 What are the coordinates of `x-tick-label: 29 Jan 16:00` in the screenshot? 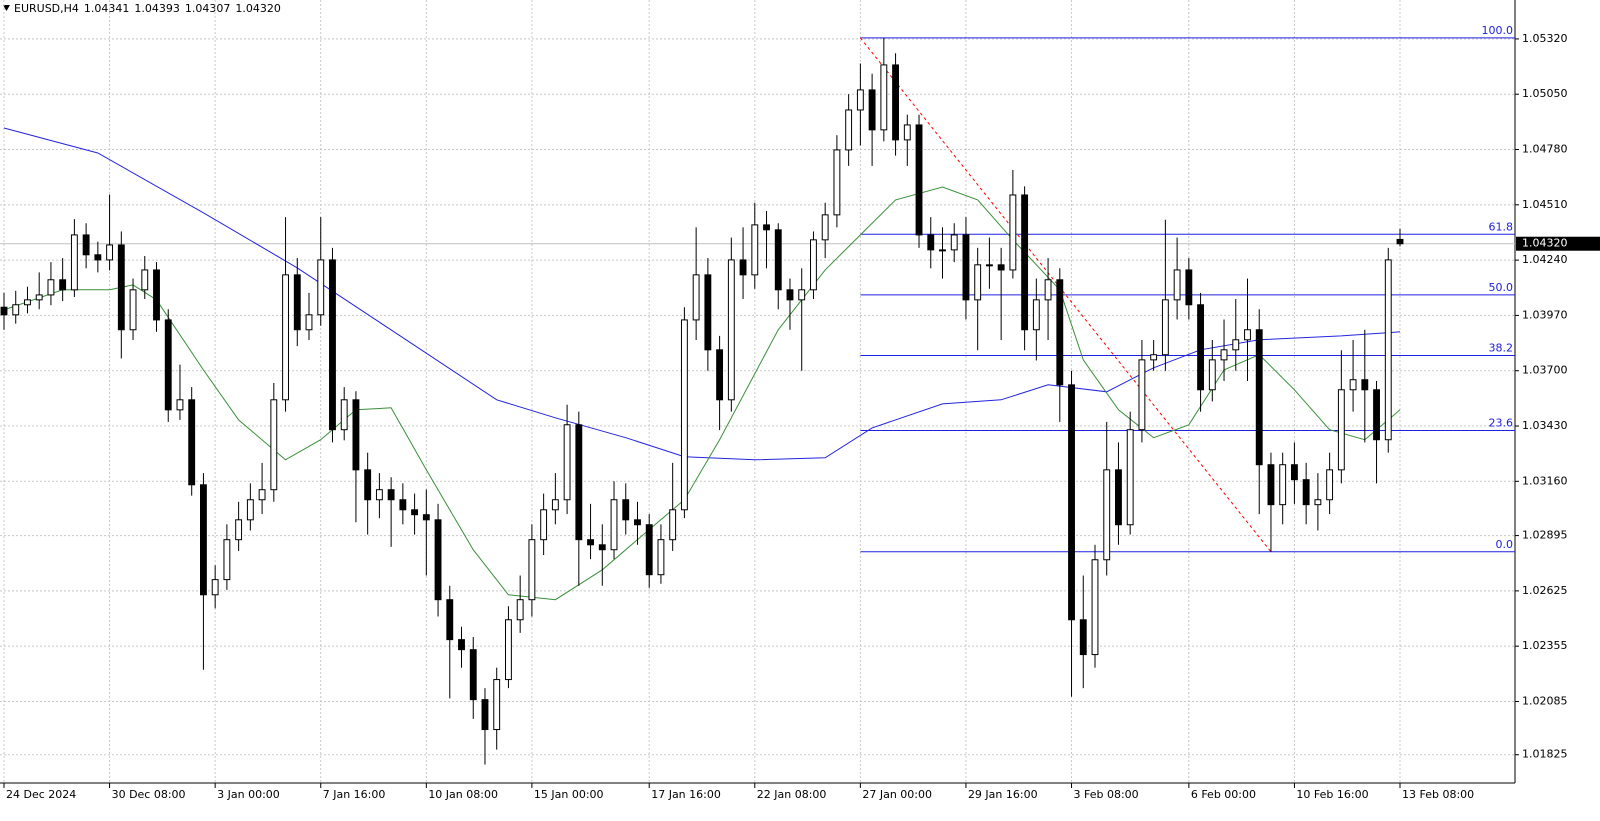 It's located at (1003, 794).